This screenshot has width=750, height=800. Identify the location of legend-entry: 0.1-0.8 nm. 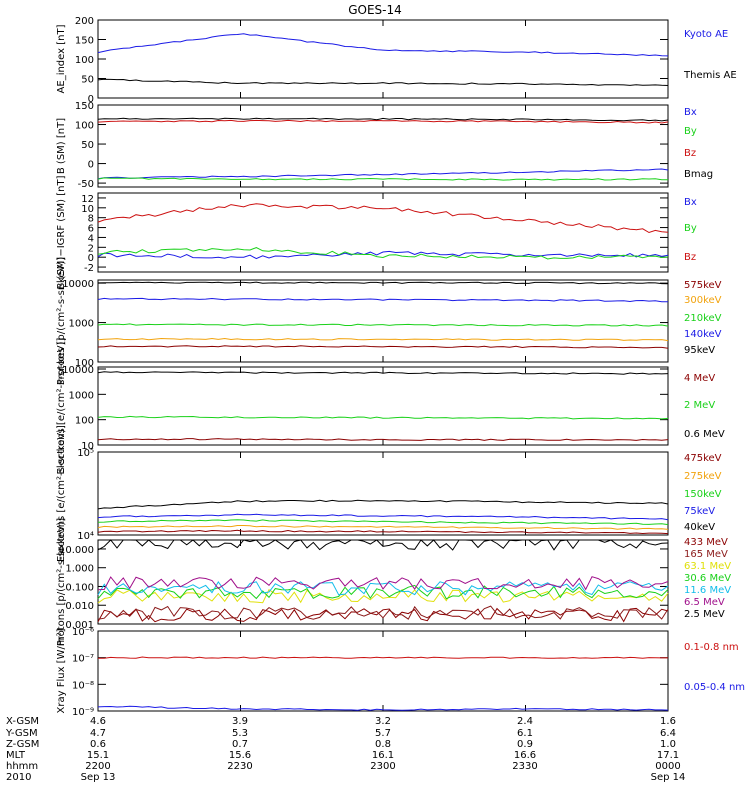
(711, 647).